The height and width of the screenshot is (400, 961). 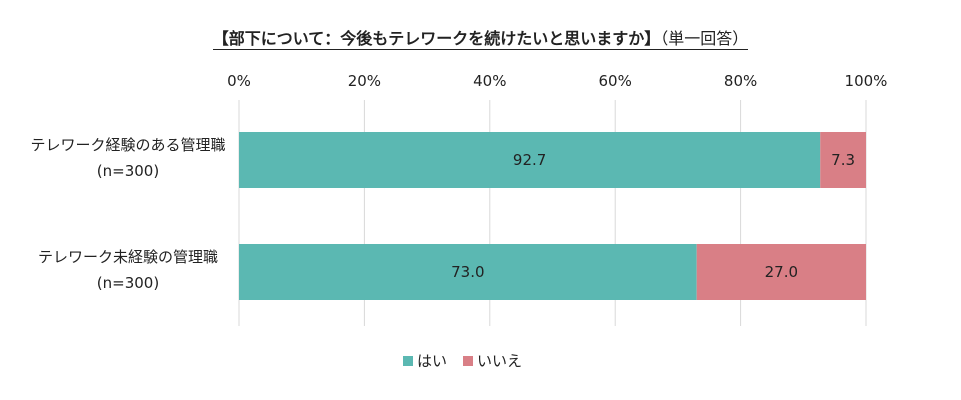 What do you see at coordinates (866, 81) in the screenshot?
I see `x-tick-label: 100%` at bounding box center [866, 81].